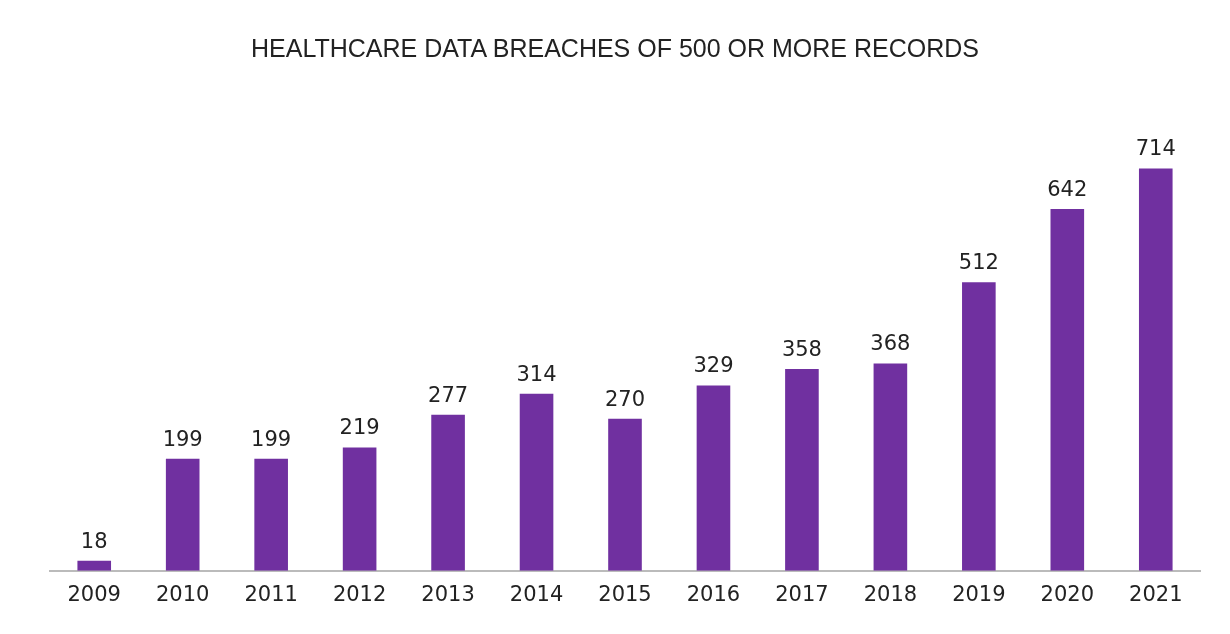 The height and width of the screenshot is (634, 1230). What do you see at coordinates (713, 593) in the screenshot?
I see `x-tick-label: 2016` at bounding box center [713, 593].